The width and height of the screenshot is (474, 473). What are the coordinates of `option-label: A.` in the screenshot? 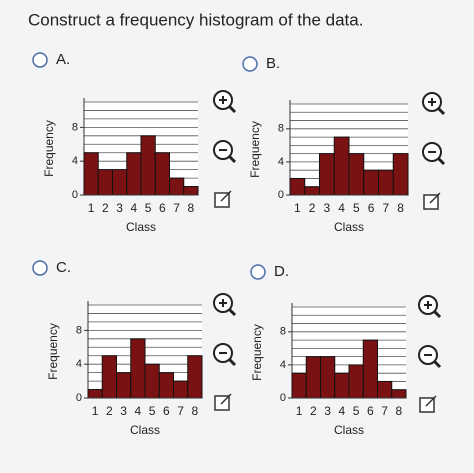 It's located at (63, 59).